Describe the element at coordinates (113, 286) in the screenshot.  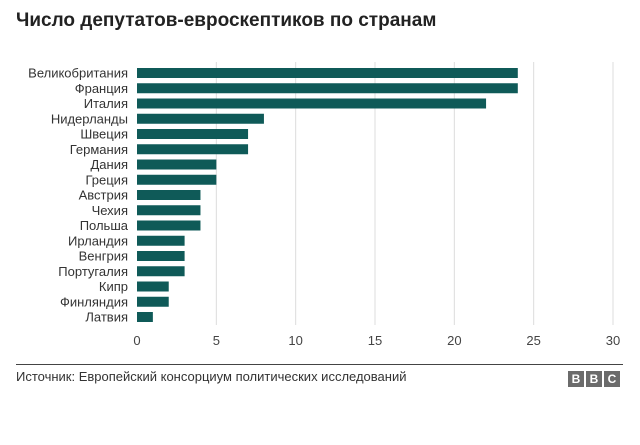
I see `category-label: Кипр` at that location.